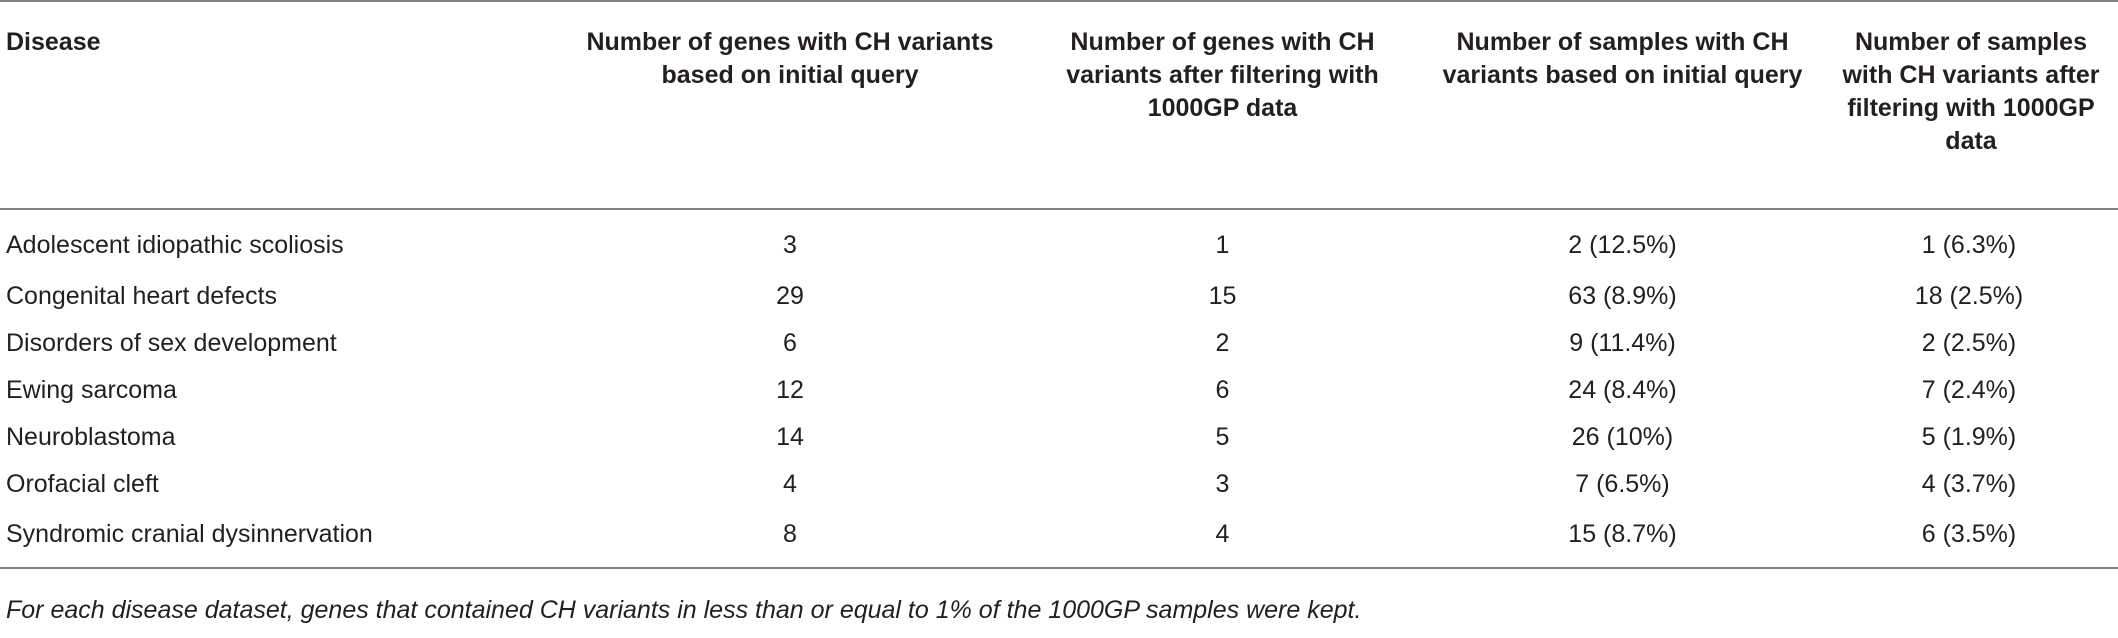 Image resolution: width=2118 pixels, height=638 pixels. I want to click on cell-samples-initial: 24 (8.4%), so click(1622, 390).